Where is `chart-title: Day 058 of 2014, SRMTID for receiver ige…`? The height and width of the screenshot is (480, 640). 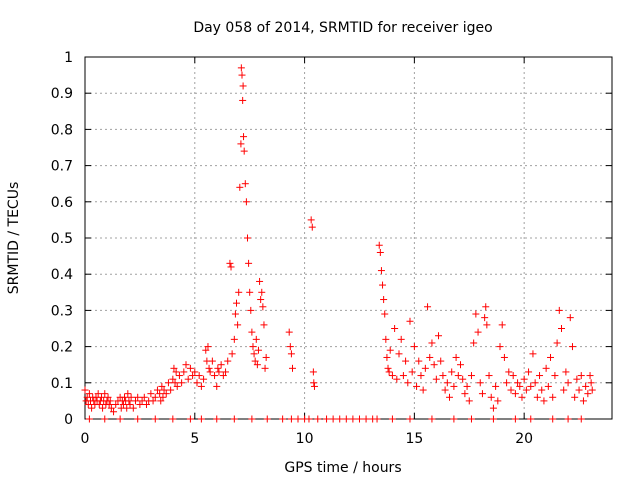 chart-title: Day 058 of 2014, SRMTID for receiver ige… is located at coordinates (342, 28).